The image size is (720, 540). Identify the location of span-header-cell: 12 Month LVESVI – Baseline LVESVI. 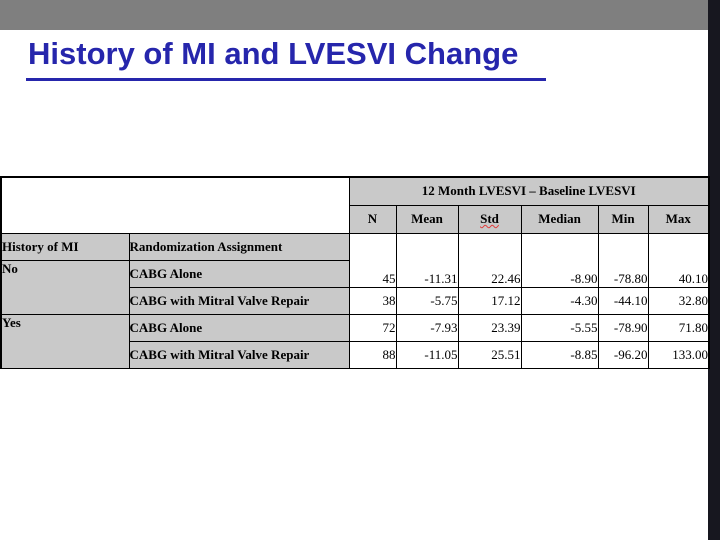
(529, 191).